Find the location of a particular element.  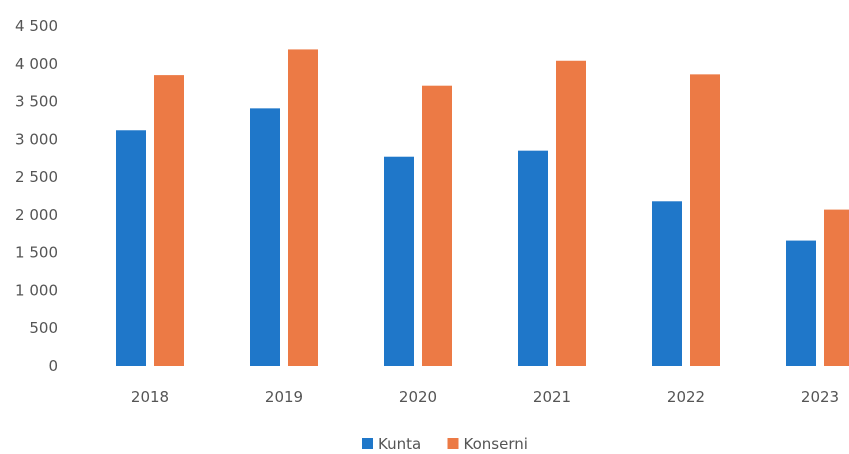

x-axis: 2018 2019 2020 2021 2022 2023 is located at coordinates (485, 397).